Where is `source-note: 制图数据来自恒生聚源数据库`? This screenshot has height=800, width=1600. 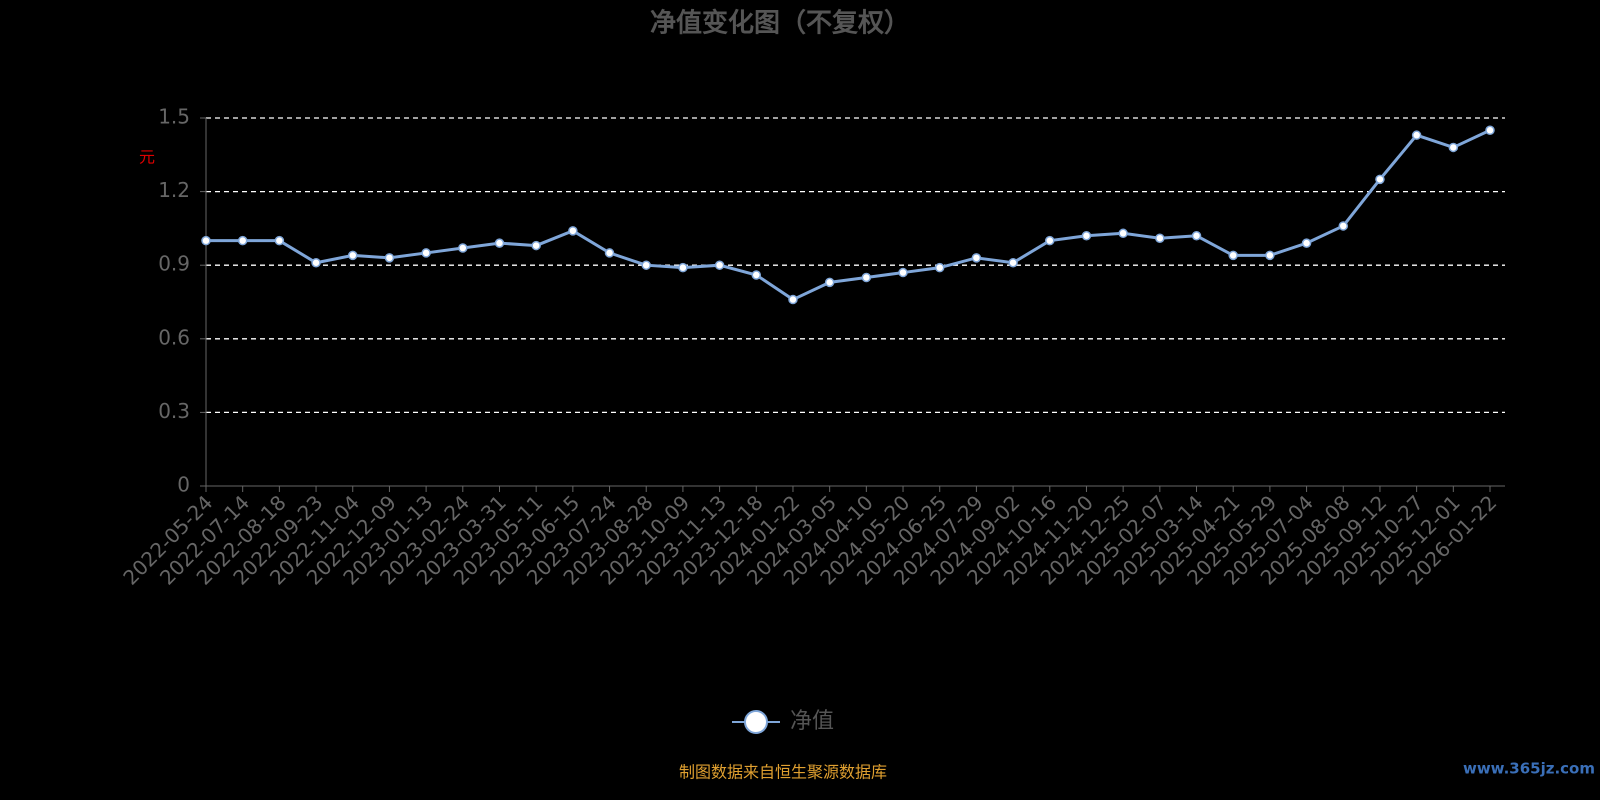
source-note: 制图数据来自恒生聚源数据库 is located at coordinates (783, 772).